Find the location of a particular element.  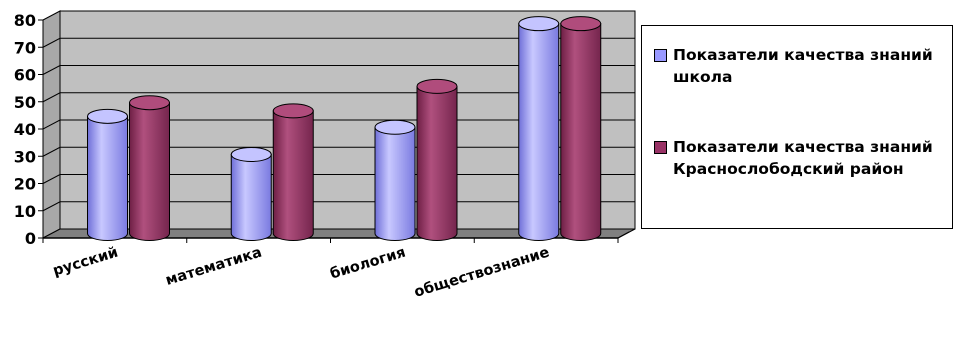

x-axis-end is located at coordinates (623, 235).